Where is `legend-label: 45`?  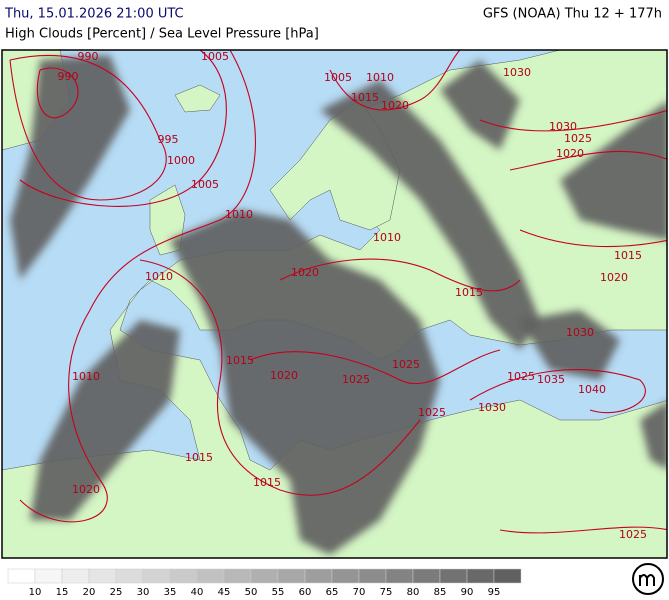
legend-label: 45 is located at coordinates (224, 592).